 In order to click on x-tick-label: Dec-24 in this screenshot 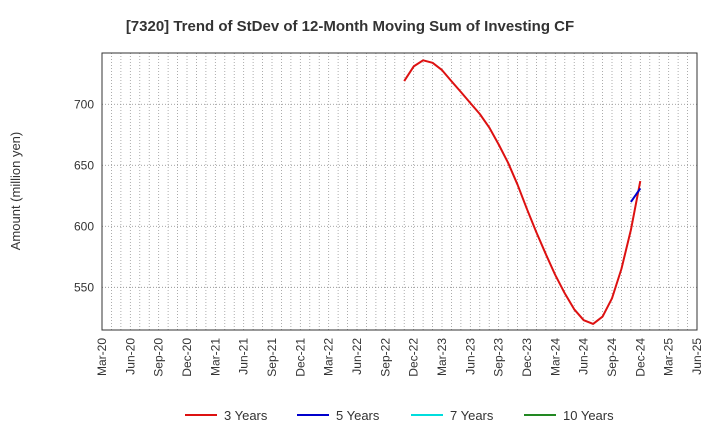, I will do `click(640, 357)`.